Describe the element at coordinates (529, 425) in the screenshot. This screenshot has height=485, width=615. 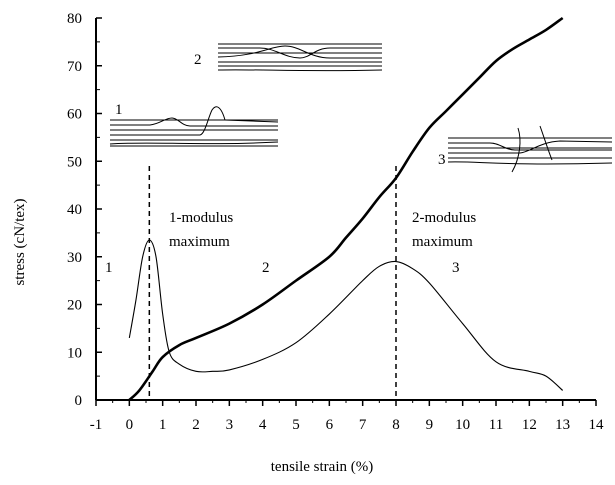
I see `x-tick-label: 12` at that location.